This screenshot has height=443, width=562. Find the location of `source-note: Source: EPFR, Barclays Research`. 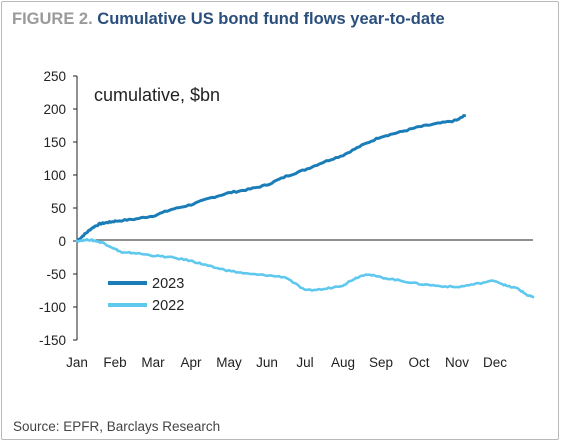

source-note: Source: EPFR, Barclays Research is located at coordinates (117, 426).